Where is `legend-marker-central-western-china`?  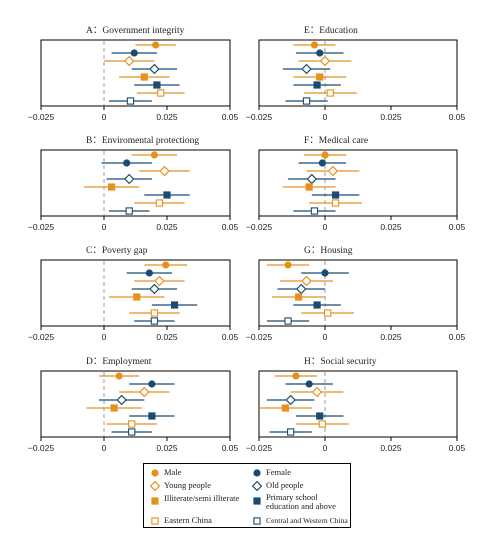 legend-marker-central-western-china is located at coordinates (257, 521).